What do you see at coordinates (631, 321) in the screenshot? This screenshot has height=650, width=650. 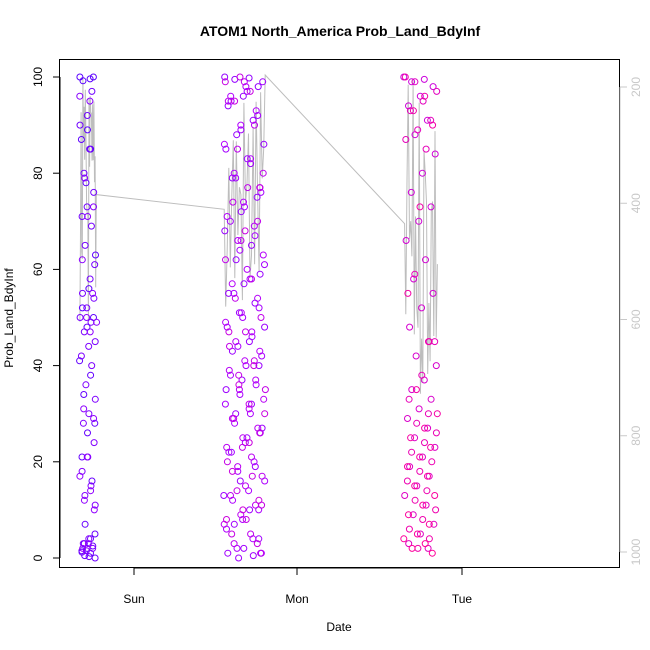 I see `y2-axis: 200 400 600 800 1000` at bounding box center [631, 321].